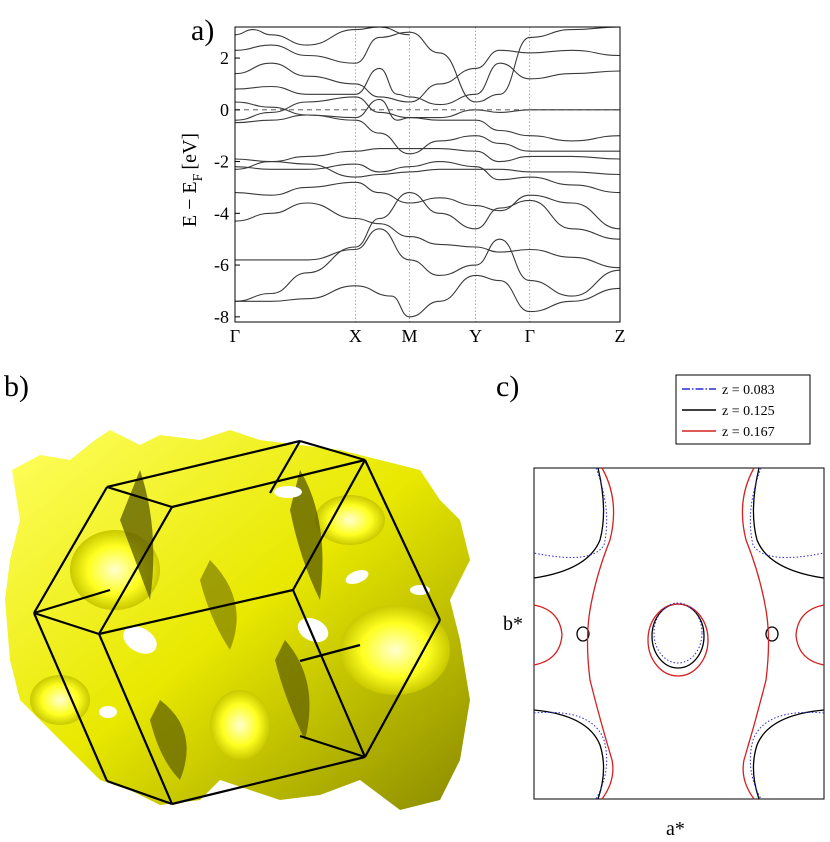  Describe the element at coordinates (16, 386) in the screenshot. I see `panel-label-b: b)` at that location.